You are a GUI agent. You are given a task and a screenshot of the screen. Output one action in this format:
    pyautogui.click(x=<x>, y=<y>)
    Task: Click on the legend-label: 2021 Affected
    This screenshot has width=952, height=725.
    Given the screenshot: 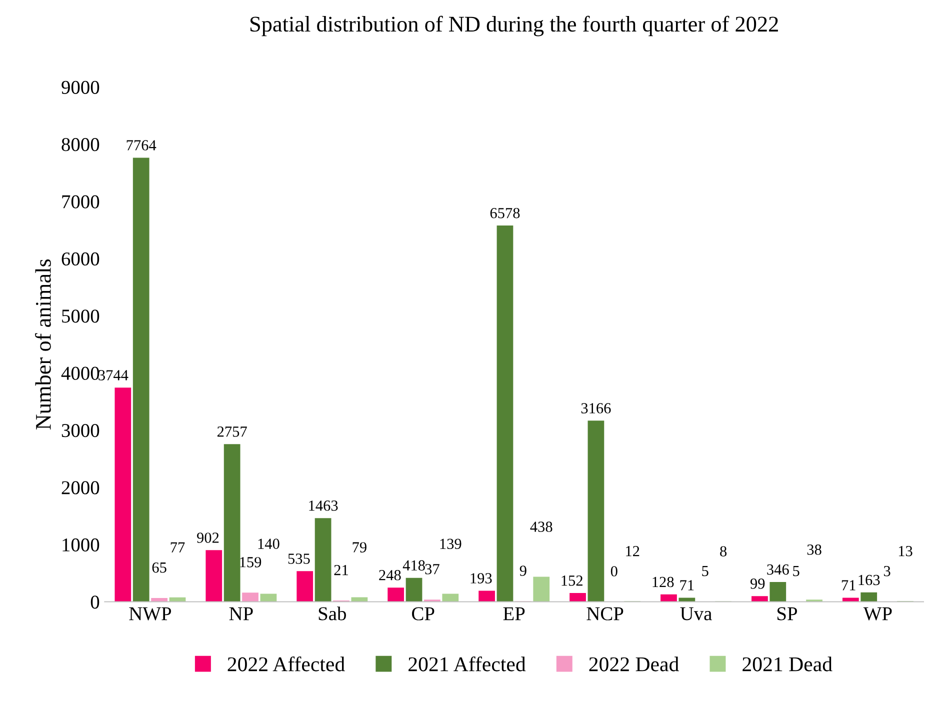 What is the action you would take?
    pyautogui.click(x=467, y=664)
    